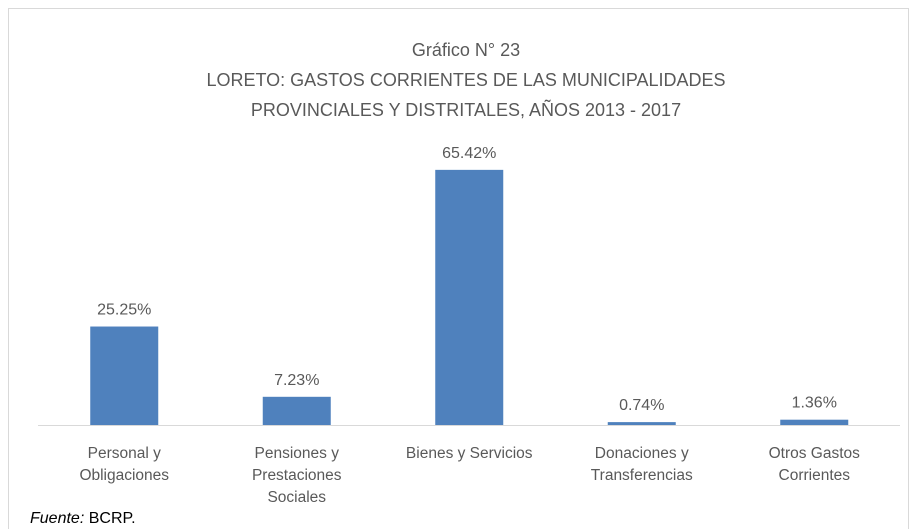 This screenshot has height=529, width=916. What do you see at coordinates (814, 403) in the screenshot?
I see `value-label: 1.36%` at bounding box center [814, 403].